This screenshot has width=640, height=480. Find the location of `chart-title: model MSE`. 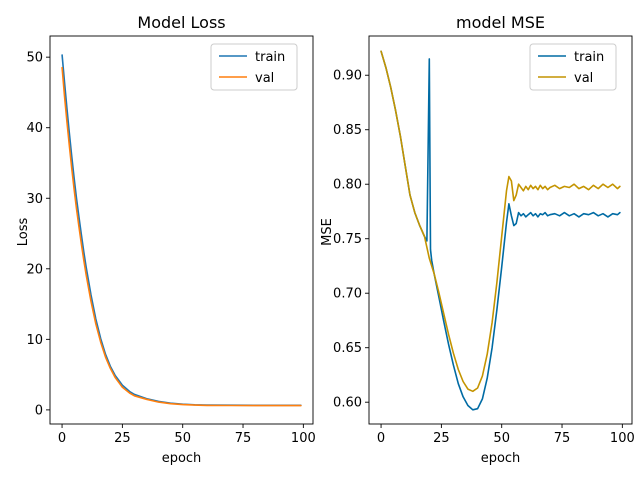

chart-title: model MSE is located at coordinates (500, 22).